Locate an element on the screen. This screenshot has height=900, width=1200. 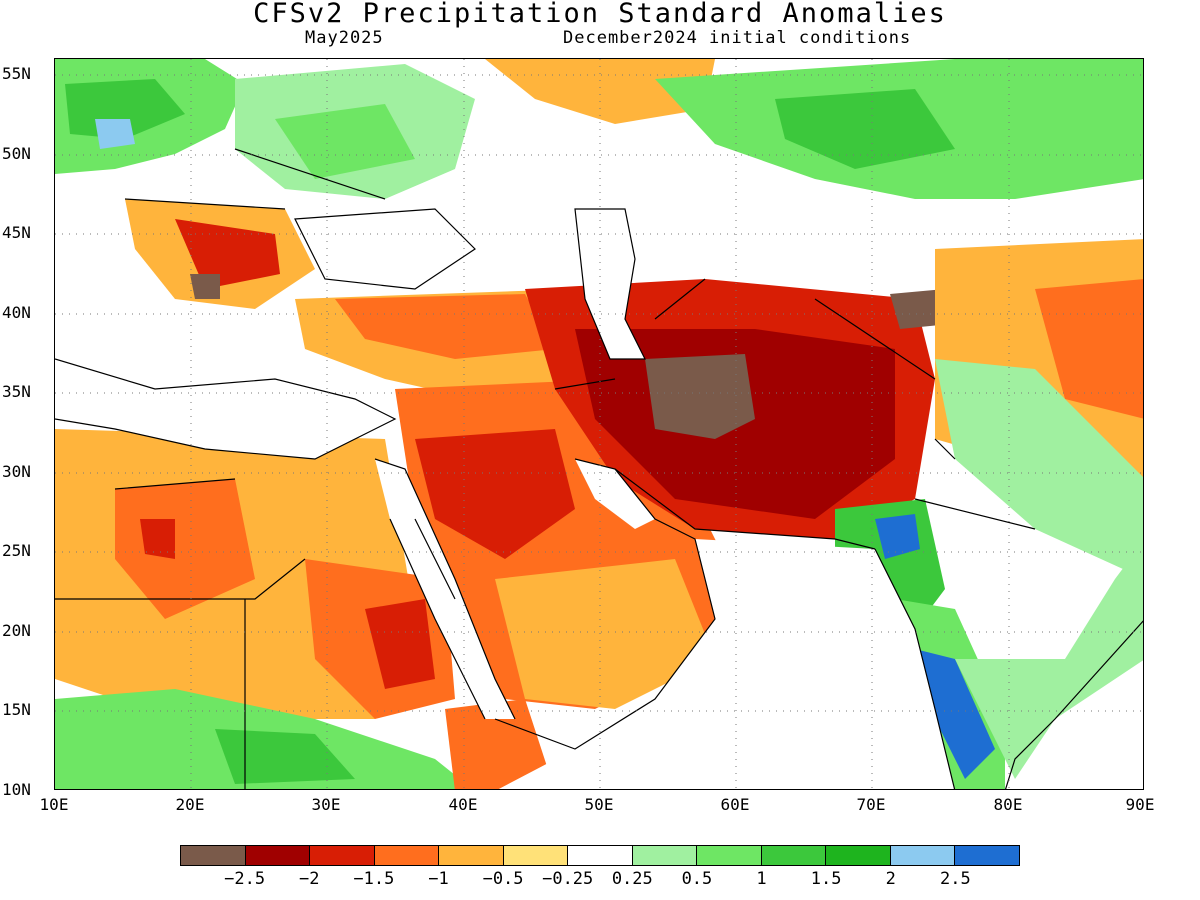
colorbar-label: 2.5 is located at coordinates (955, 879).